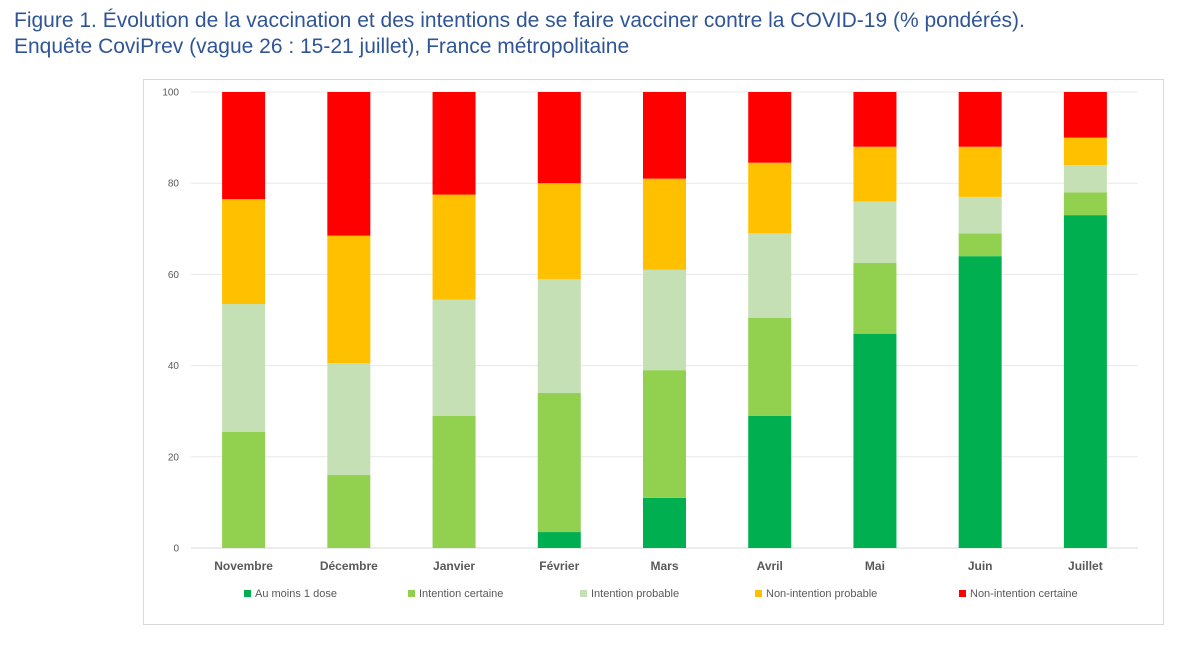 The width and height of the screenshot is (1185, 650). What do you see at coordinates (980, 566) in the screenshot?
I see `x-category-label-8: Juin` at bounding box center [980, 566].